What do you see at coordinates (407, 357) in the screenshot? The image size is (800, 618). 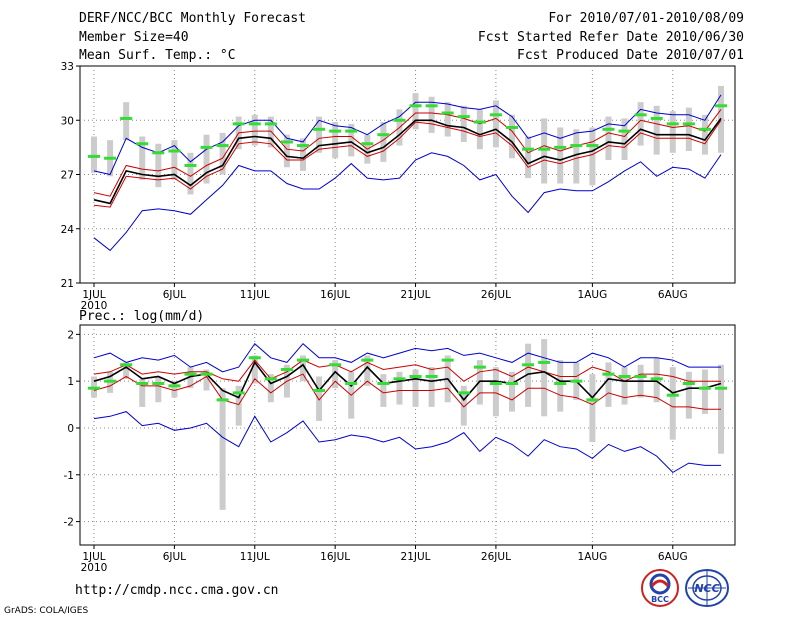 I see `max-line` at bounding box center [407, 357].